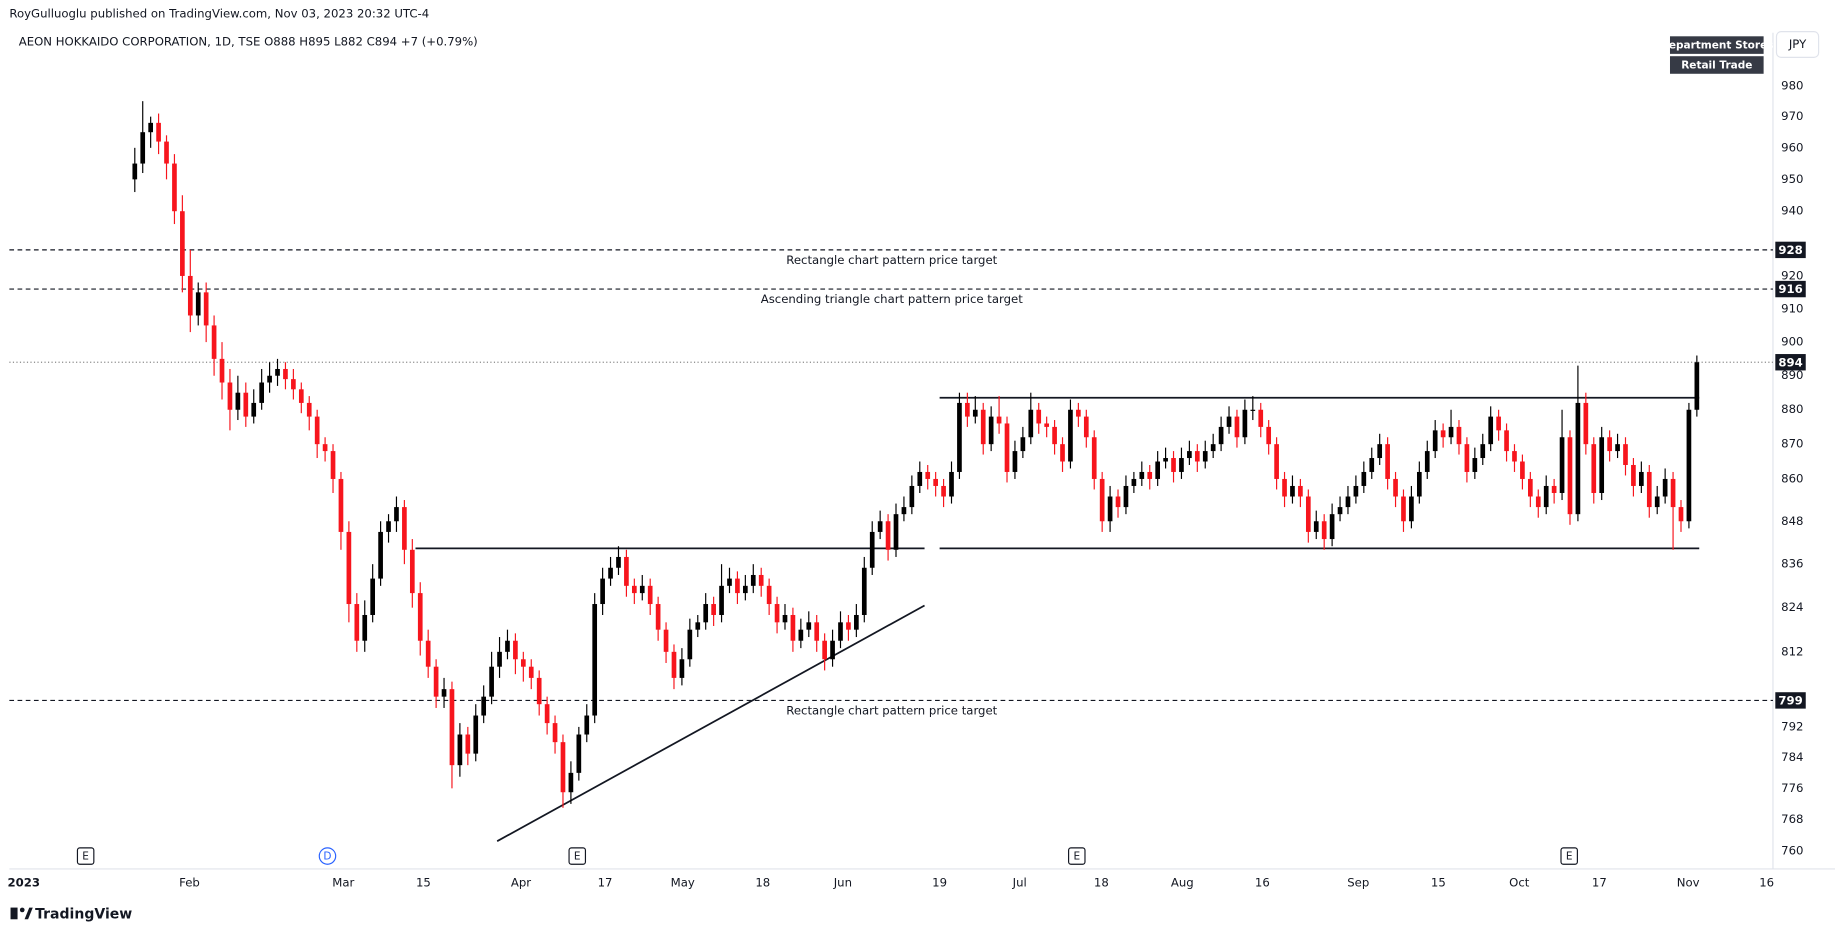 The width and height of the screenshot is (1835, 931). What do you see at coordinates (1262, 882) in the screenshot?
I see `x-tick-label: 16` at bounding box center [1262, 882].